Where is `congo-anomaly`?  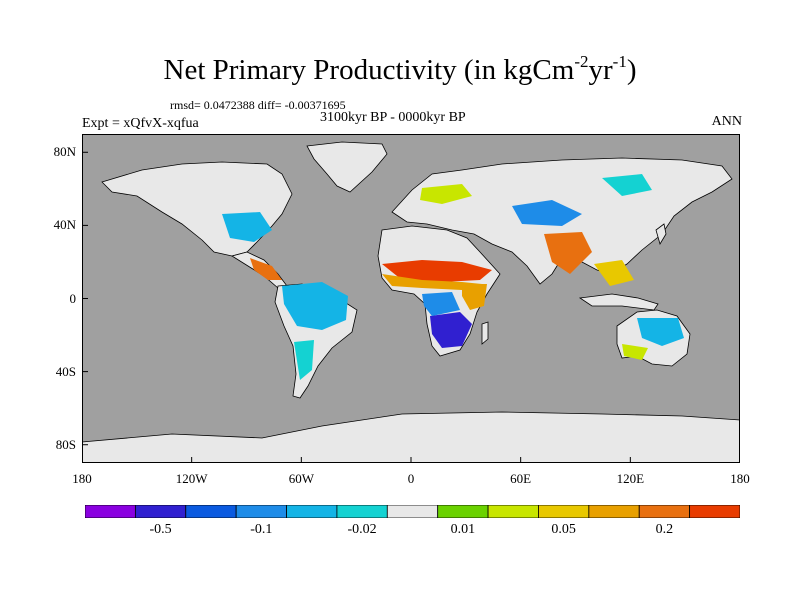
congo-anomaly is located at coordinates (441, 304).